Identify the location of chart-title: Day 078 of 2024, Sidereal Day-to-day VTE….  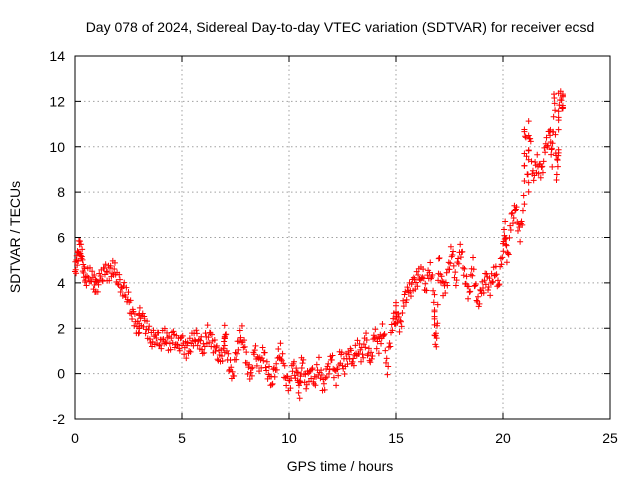
(340, 27).